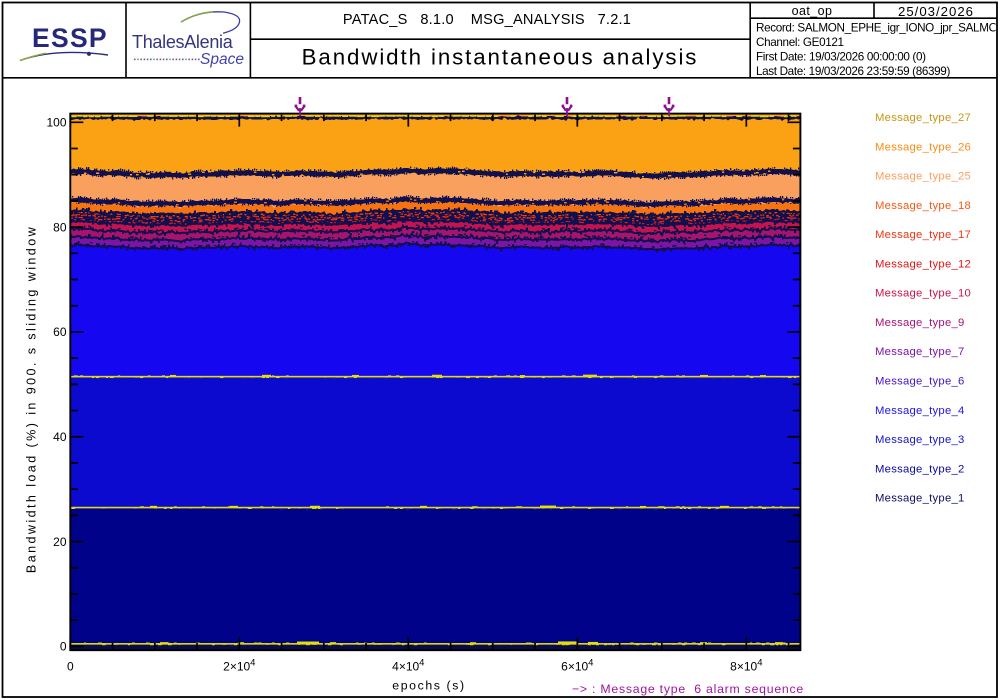 The image size is (1000, 700). I want to click on svg-text: 4×10⁴, so click(408, 666).